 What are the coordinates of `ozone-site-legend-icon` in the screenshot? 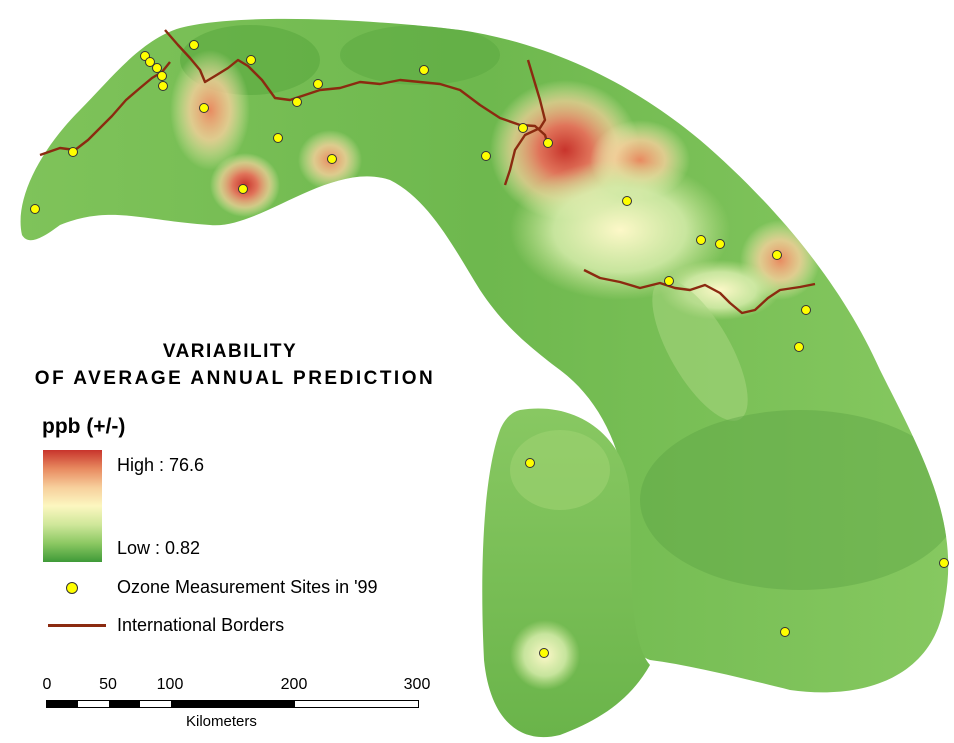 It's located at (72, 588).